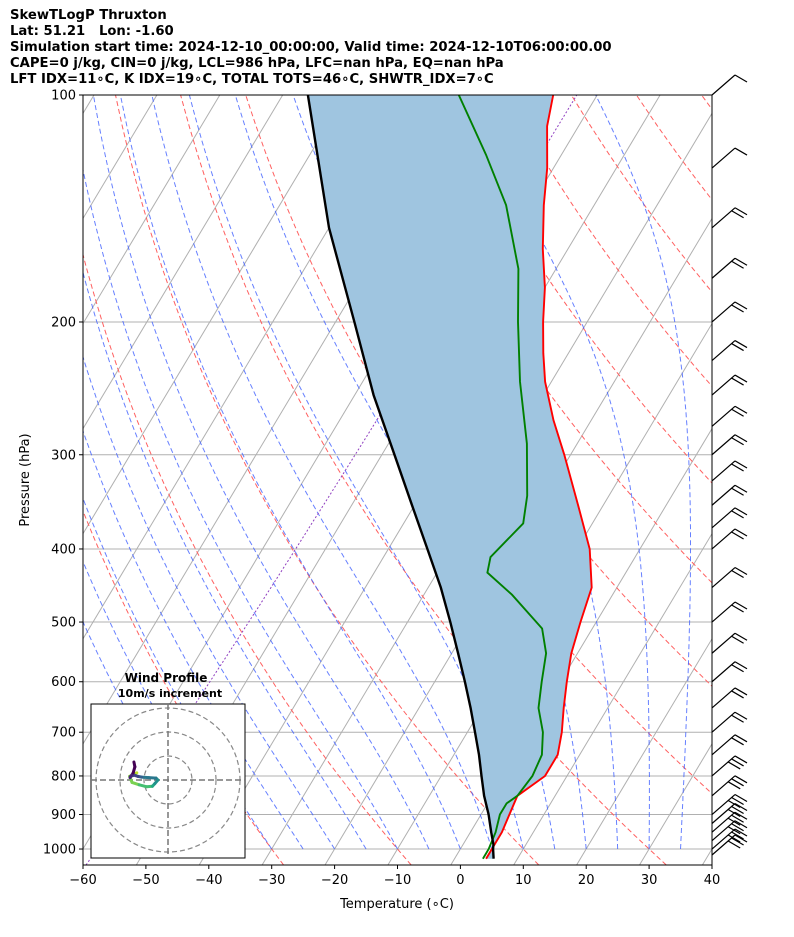 The width and height of the screenshot is (794, 937). What do you see at coordinates (63, 815) in the screenshot?
I see `y-tick-label: 900` at bounding box center [63, 815].